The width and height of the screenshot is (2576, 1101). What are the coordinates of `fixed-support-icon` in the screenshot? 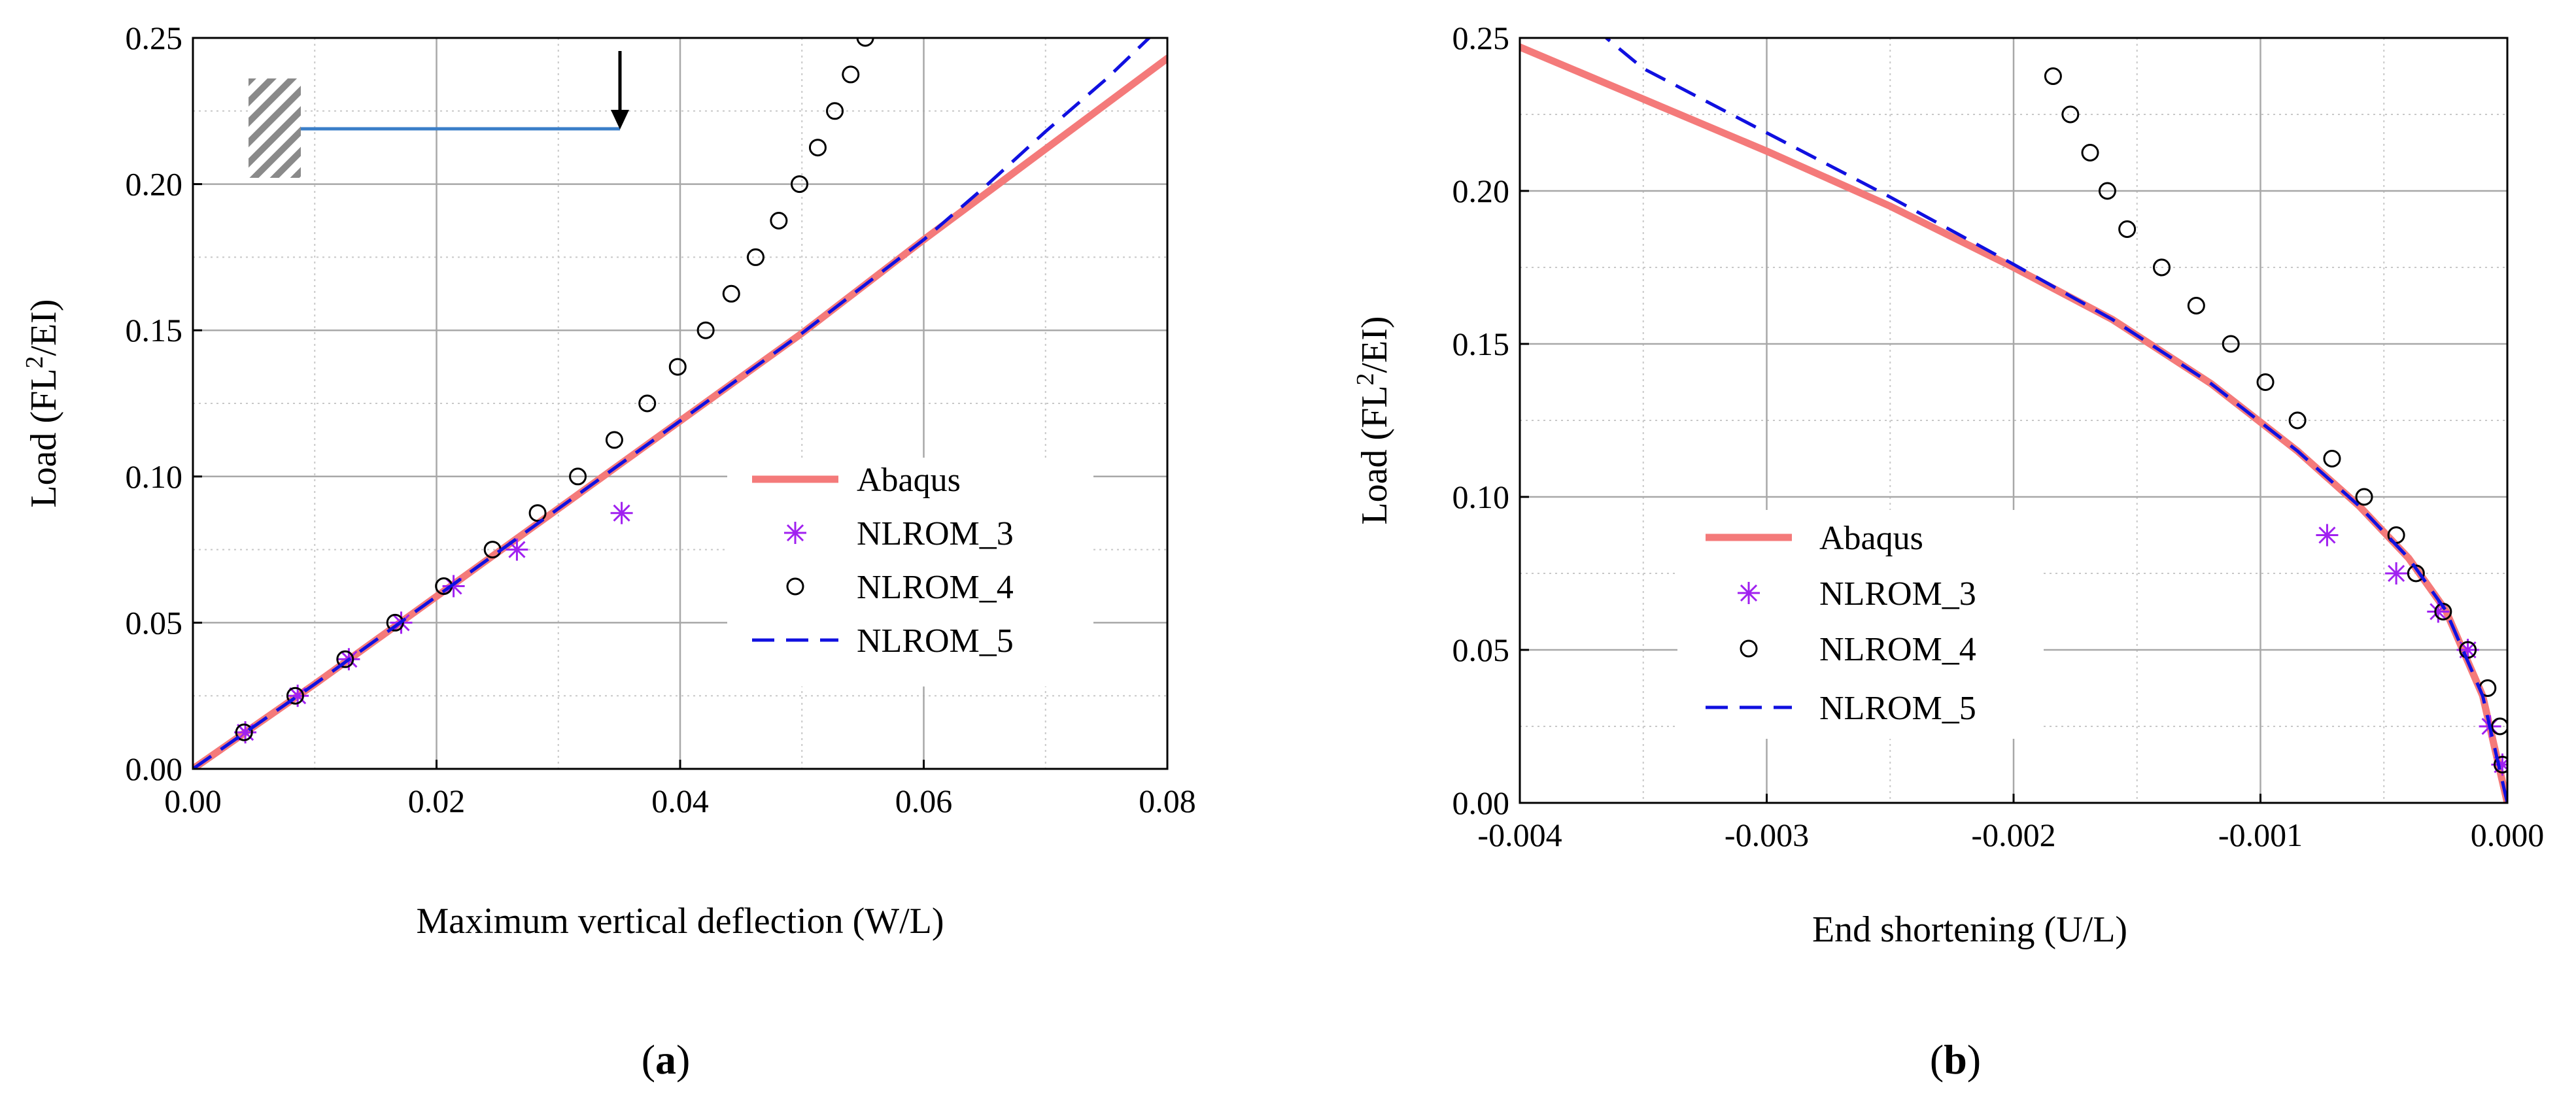 It's located at (275, 128).